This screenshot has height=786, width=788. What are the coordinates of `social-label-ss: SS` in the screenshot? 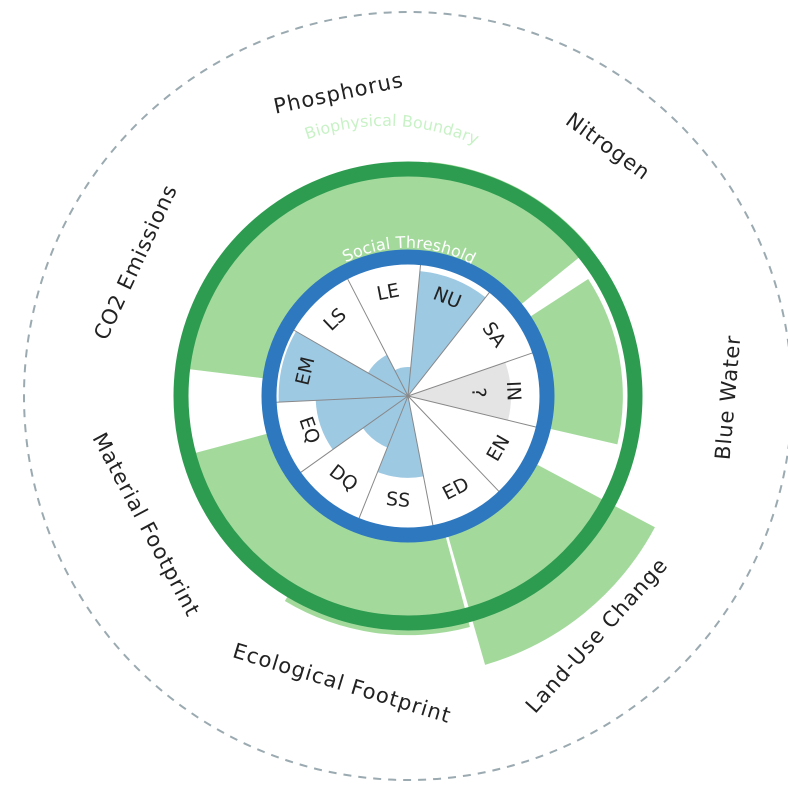 It's located at (398, 500).